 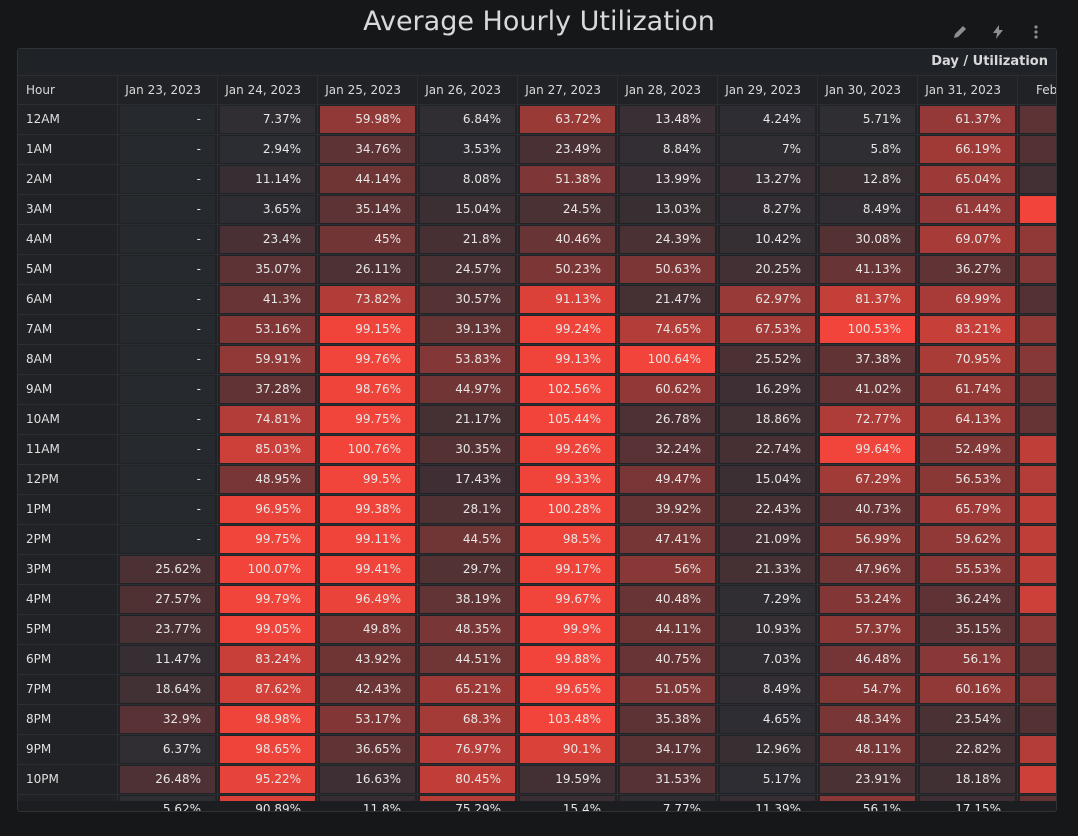 I want to click on horizontal-scrollbar, so click(x=537, y=806).